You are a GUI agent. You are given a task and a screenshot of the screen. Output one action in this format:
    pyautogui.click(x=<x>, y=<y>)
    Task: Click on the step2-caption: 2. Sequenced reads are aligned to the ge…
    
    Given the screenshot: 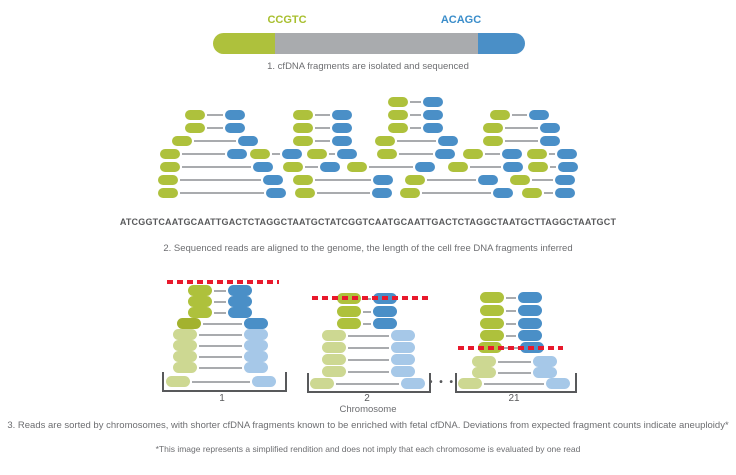 What is the action you would take?
    pyautogui.click(x=368, y=248)
    